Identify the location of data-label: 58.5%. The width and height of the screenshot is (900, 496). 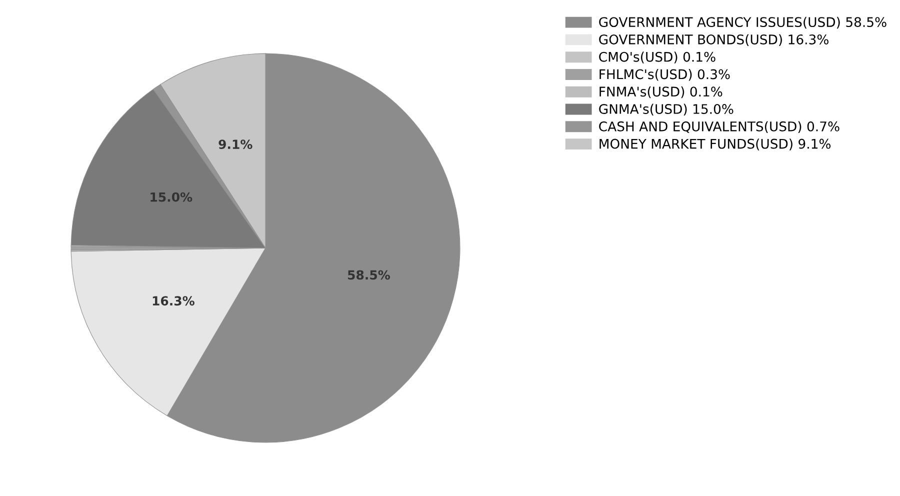
(369, 275).